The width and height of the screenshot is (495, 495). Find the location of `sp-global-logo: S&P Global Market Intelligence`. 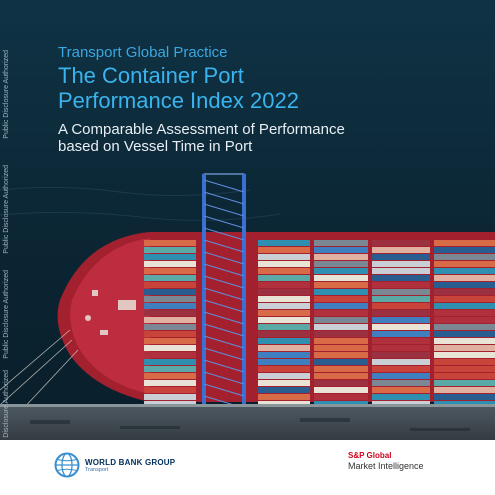

sp-global-logo: S&P Global Market Intelligence is located at coordinates (386, 461).